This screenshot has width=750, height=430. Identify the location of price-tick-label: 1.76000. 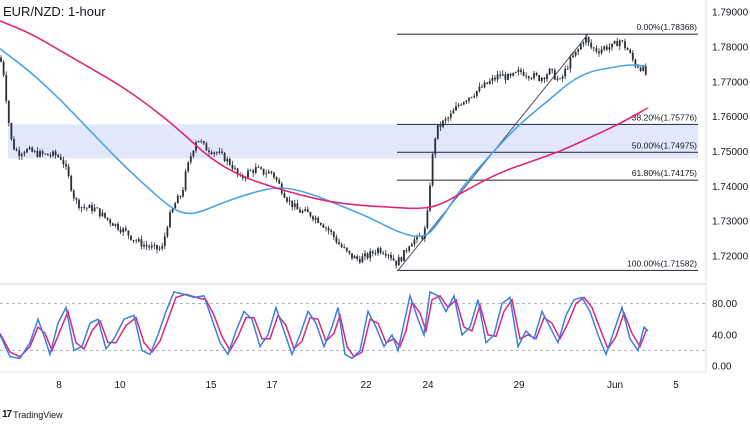
(730, 117).